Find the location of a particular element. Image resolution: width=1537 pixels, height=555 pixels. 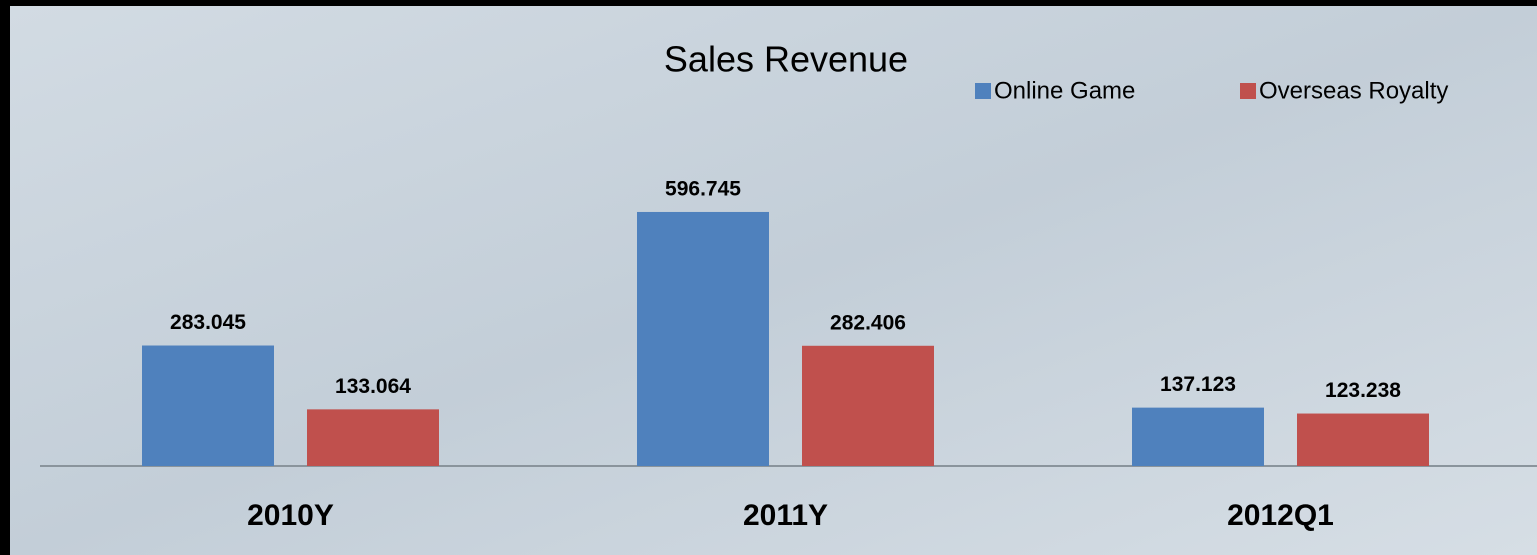

data-label: 137.123 is located at coordinates (1198, 384).